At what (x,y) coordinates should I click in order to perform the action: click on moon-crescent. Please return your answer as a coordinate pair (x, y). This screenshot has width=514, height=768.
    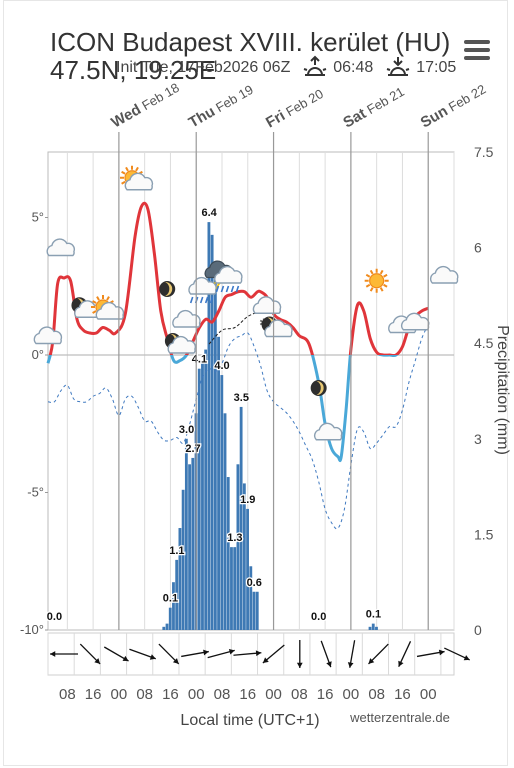
    Looking at the image, I should click on (320, 388).